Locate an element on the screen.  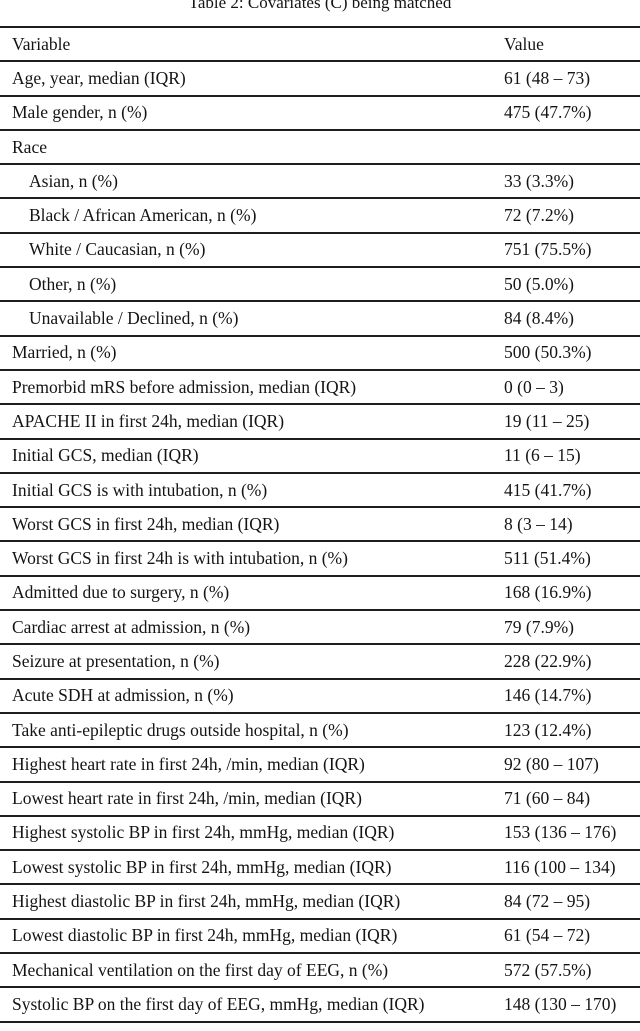
table-caption: Table 2: Covariates (C) being matched is located at coordinates (320, 6).